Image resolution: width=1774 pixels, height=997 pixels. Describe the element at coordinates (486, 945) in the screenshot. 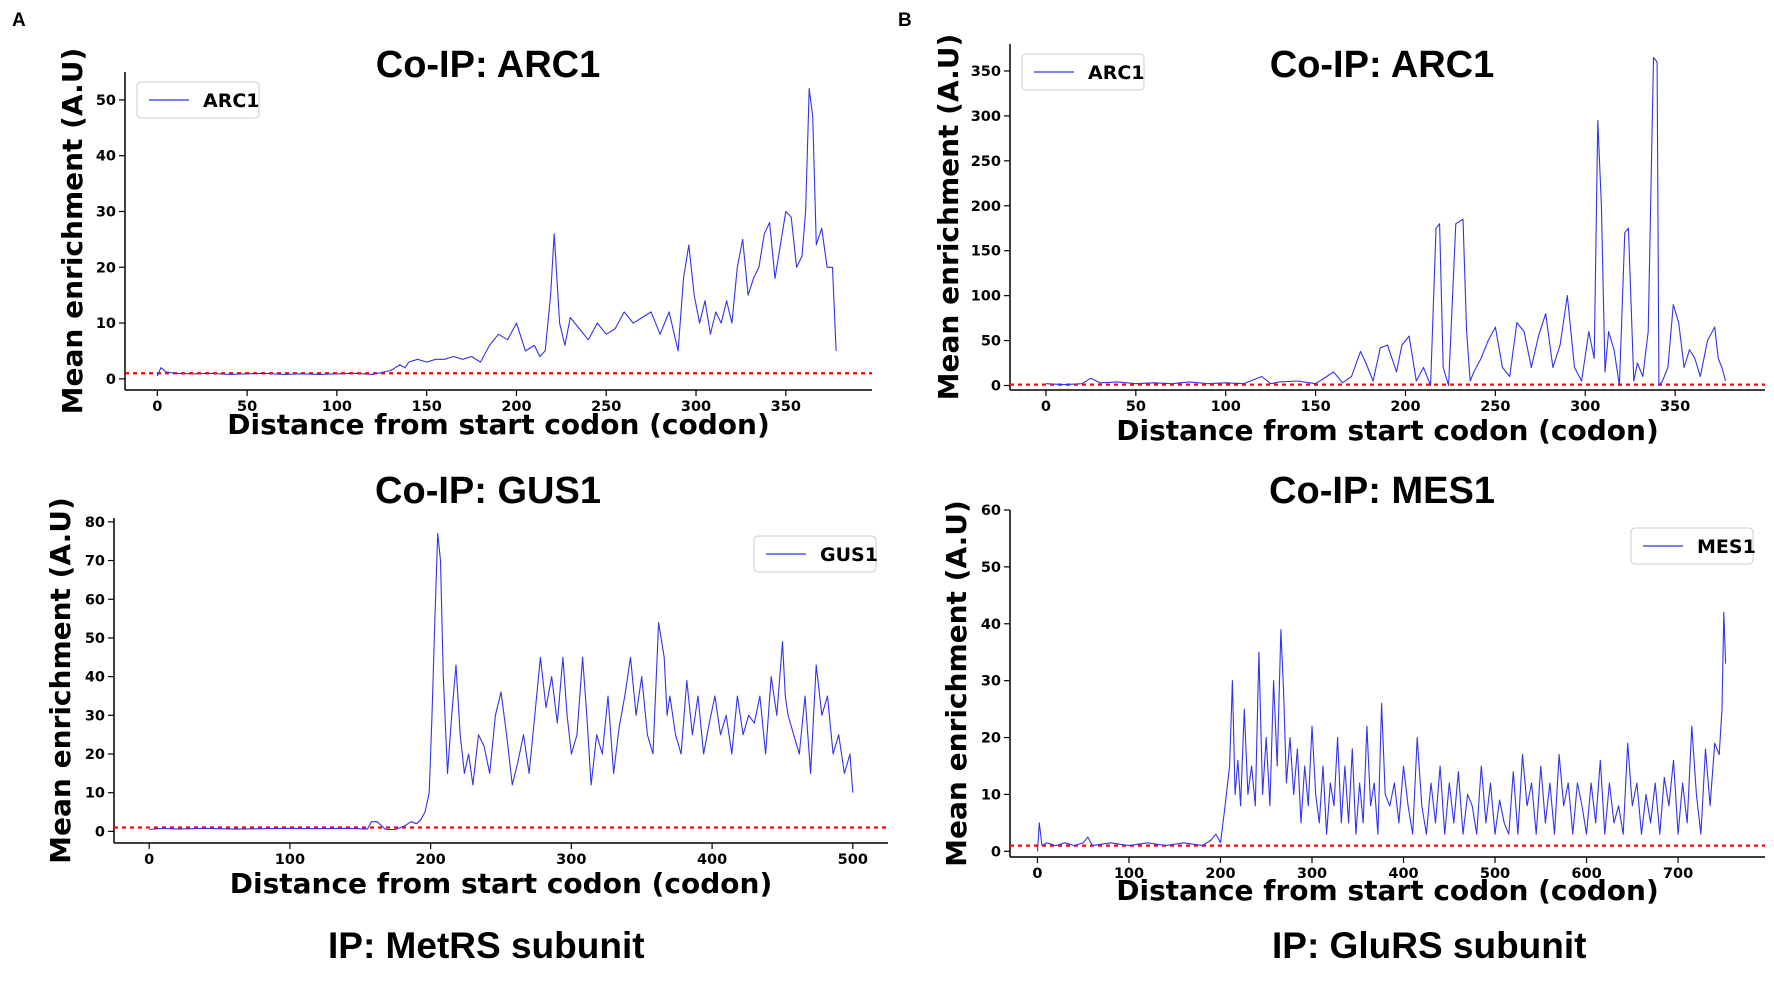

I see `caption-metrs: IP: MetRS subunit` at that location.